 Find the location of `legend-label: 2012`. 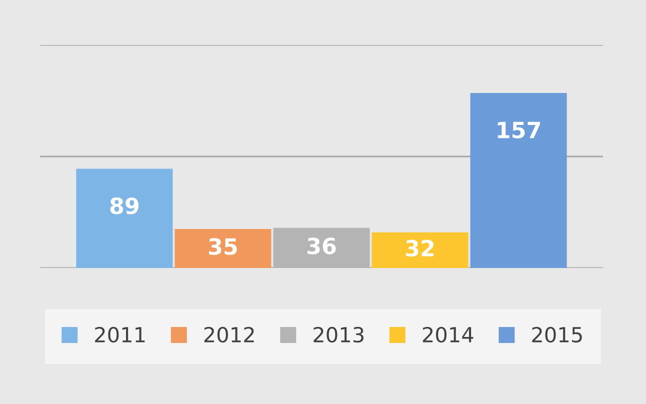

legend-label: 2012 is located at coordinates (229, 334).